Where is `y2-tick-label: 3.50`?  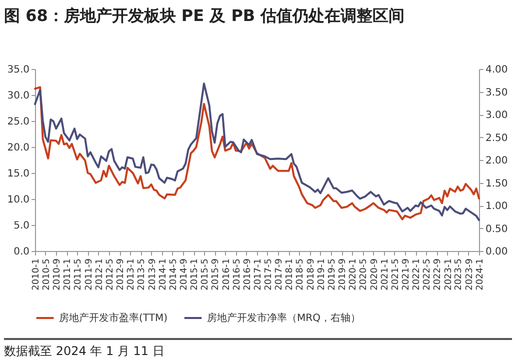
y2-tick-label: 3.50 is located at coordinates (497, 92).